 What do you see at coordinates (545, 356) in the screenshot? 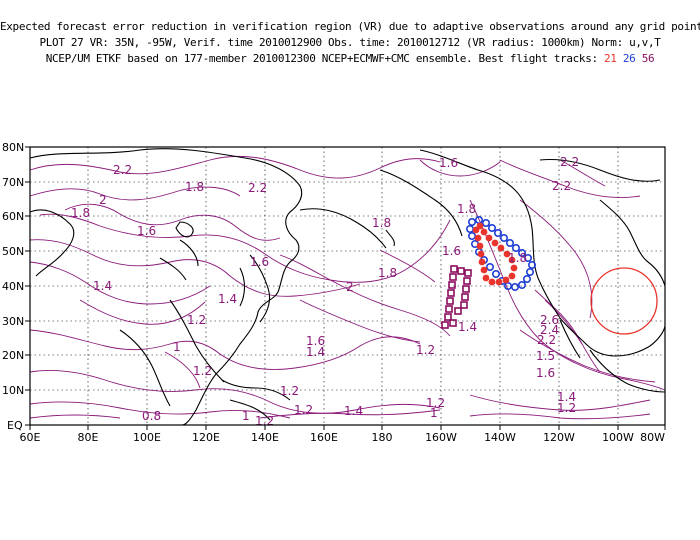
I see `contour-label: 1.5` at bounding box center [545, 356].